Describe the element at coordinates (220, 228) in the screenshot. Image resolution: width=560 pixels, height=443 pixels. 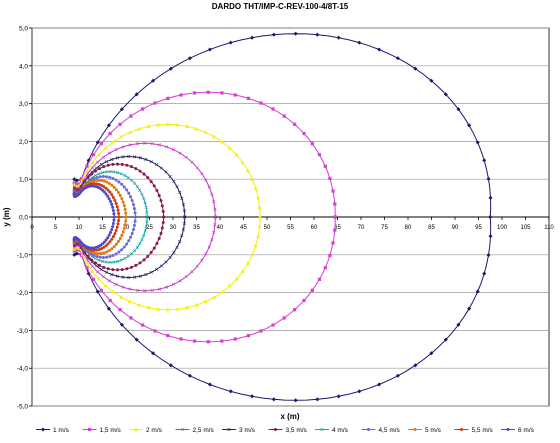
I see `x-tick-label: 40` at that location.